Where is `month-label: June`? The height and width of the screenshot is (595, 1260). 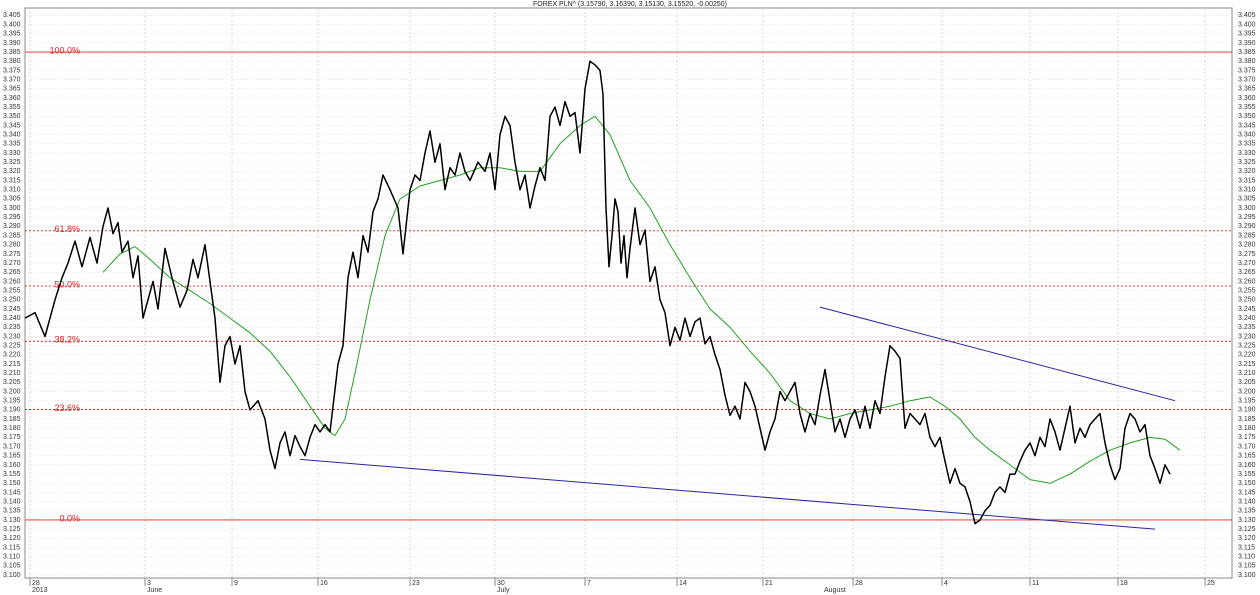
month-label: June is located at coordinates (154, 590).